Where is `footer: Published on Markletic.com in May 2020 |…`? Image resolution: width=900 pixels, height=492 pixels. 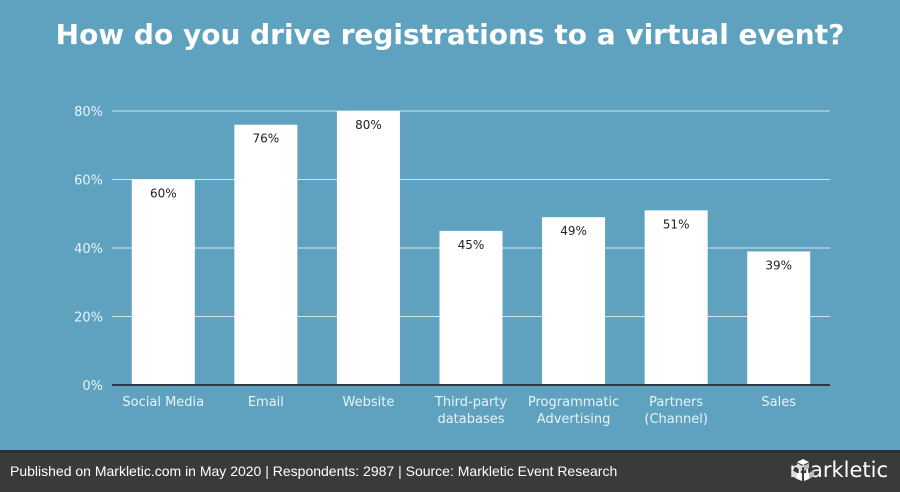 footer: Published on Markletic.com in May 2020 |… is located at coordinates (450, 471).